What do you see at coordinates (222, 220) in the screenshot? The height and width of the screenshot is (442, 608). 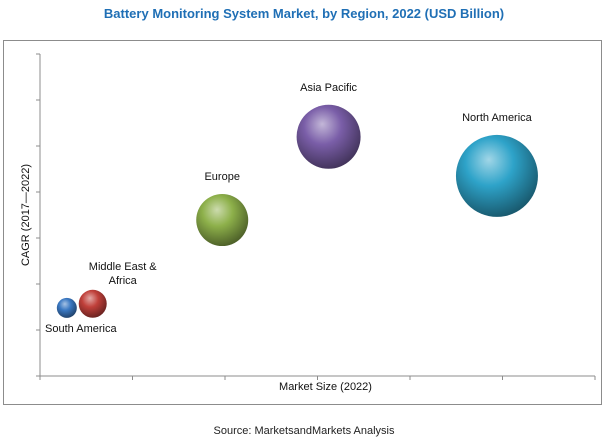 I see `bubble-europe` at bounding box center [222, 220].